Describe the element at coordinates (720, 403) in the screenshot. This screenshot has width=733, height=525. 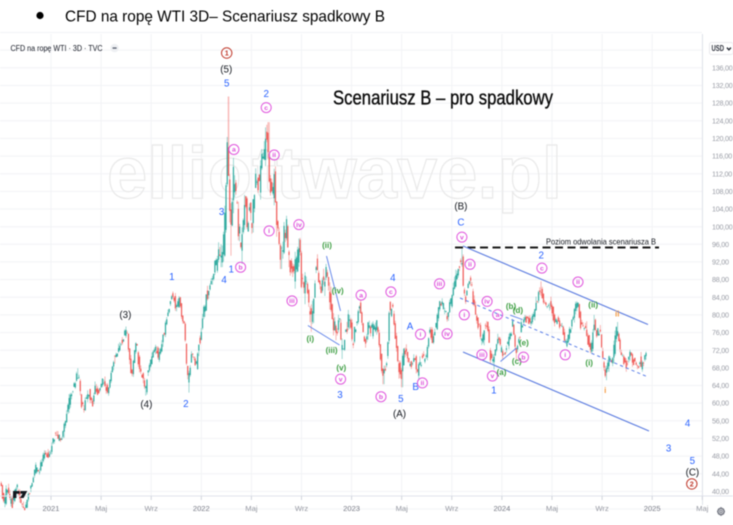
I see `svg-text: 60,00` at that location.